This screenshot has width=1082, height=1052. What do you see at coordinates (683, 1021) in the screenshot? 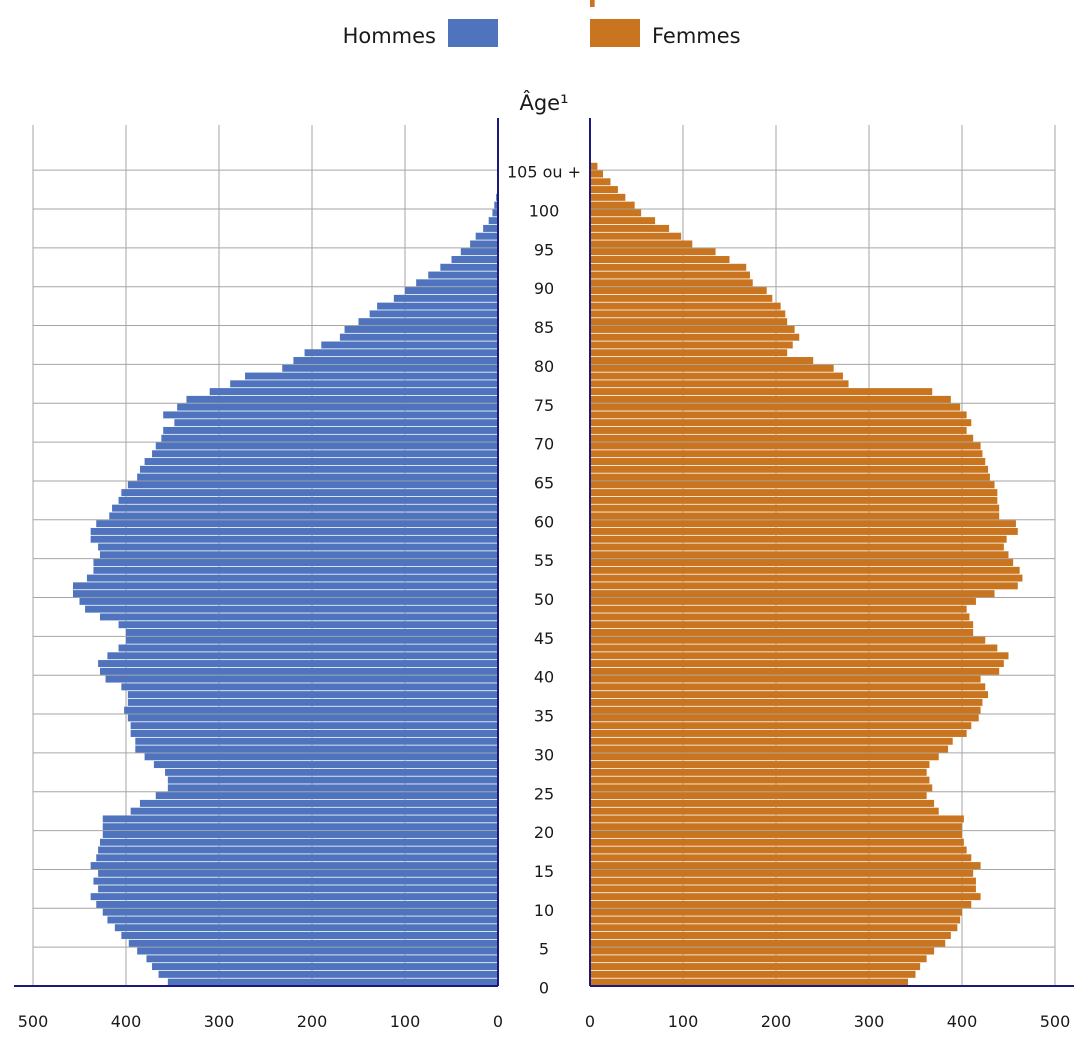
I see `tick-label-right-100: 100` at bounding box center [683, 1021].